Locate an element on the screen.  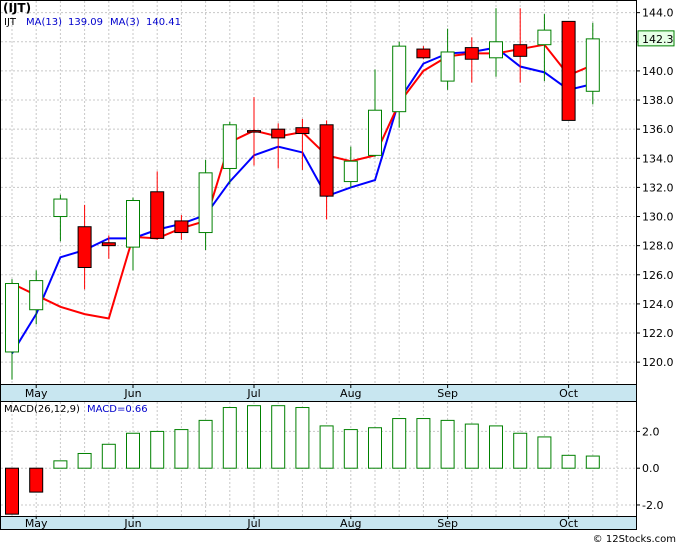
macd-x-axis-labels: May Jun Jul Aug Sep Oct is located at coordinates (302, 523).